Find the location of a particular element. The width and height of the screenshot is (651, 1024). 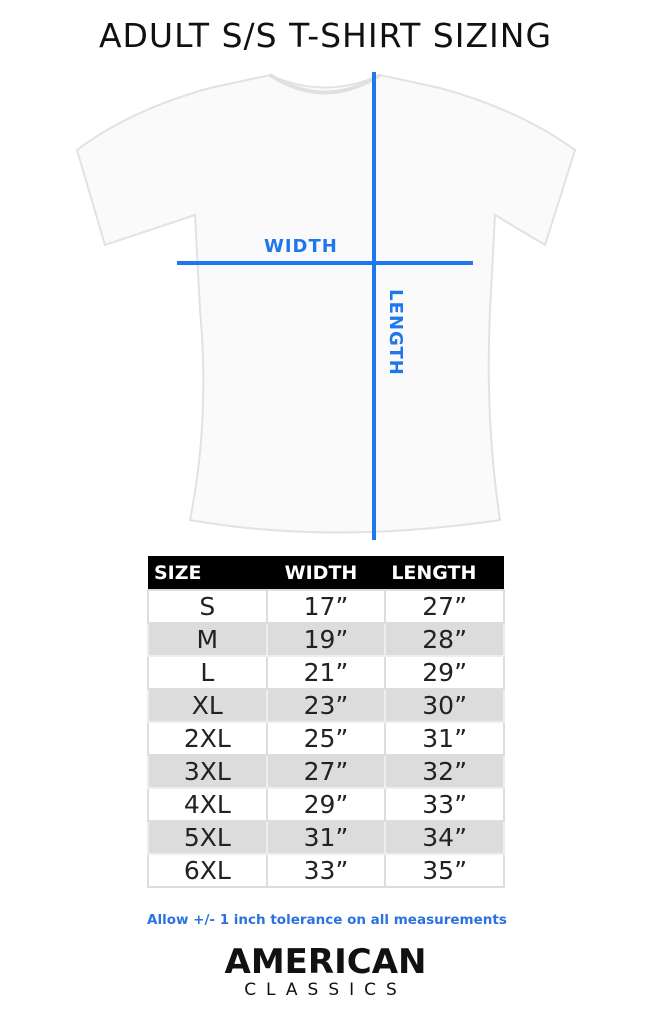

width-cell: 23” is located at coordinates (326, 705).